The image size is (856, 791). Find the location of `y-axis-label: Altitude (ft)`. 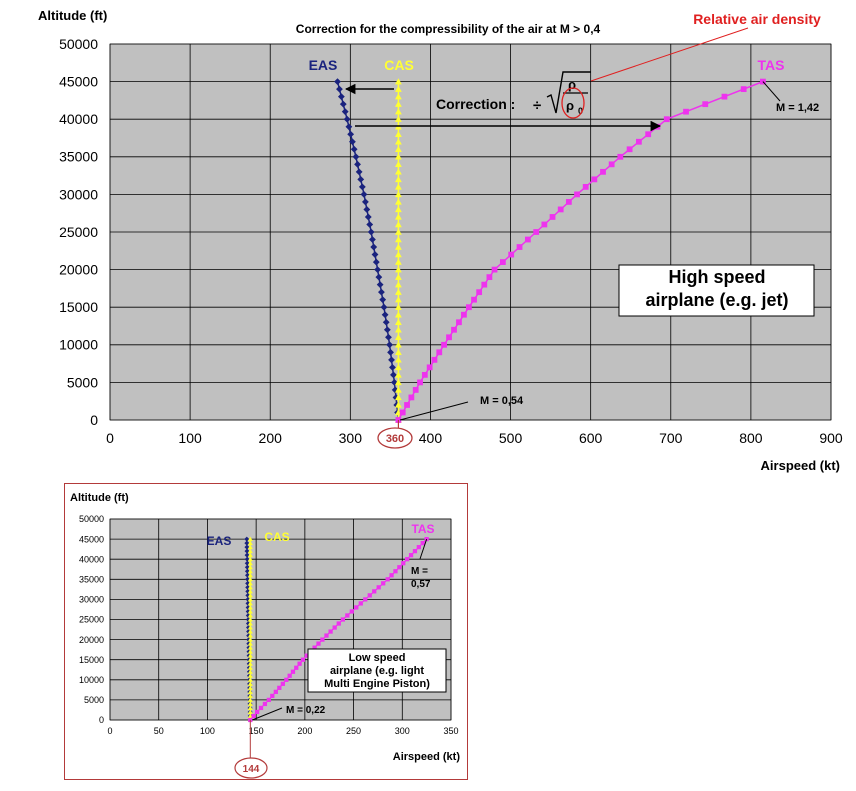

y-axis-label: Altitude (ft) is located at coordinates (72, 15).